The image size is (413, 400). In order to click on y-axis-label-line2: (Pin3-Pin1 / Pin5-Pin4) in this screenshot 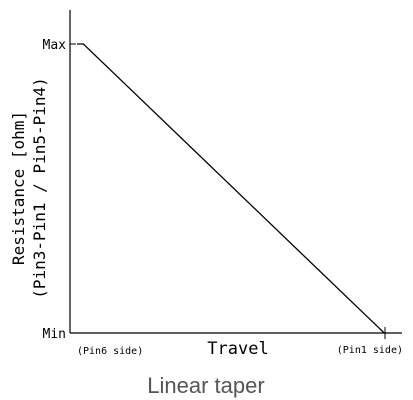, I will do `click(39, 188)`.